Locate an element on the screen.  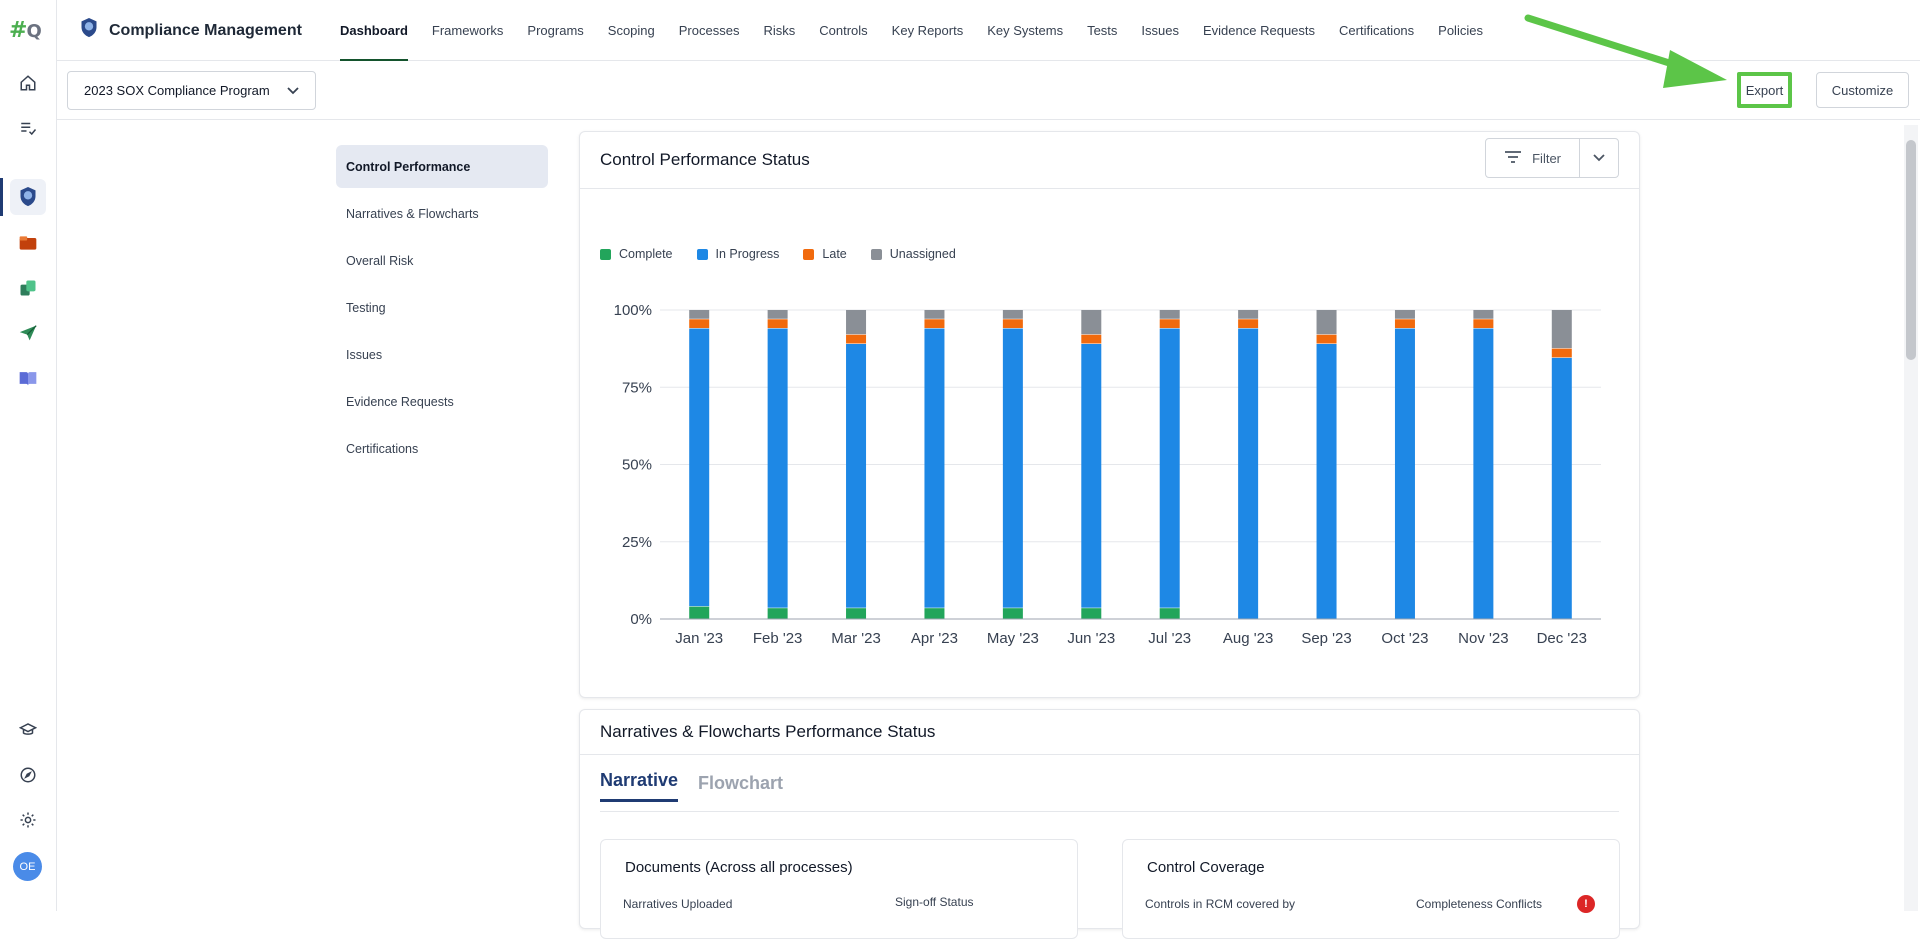
send-icon is located at coordinates (28, 333).